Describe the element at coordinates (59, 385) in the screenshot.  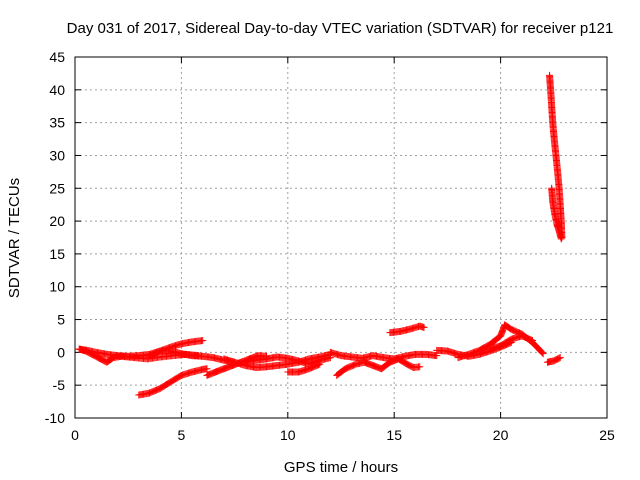
I see `y-tick-label: -5` at that location.